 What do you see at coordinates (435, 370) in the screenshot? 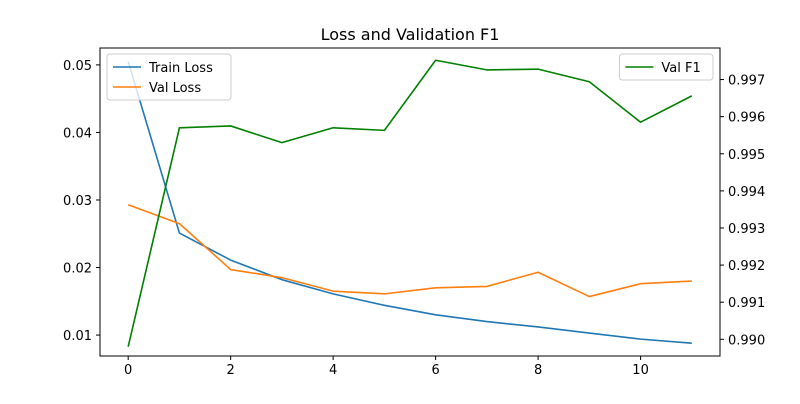
I see `x-tick-label: 6` at bounding box center [435, 370].